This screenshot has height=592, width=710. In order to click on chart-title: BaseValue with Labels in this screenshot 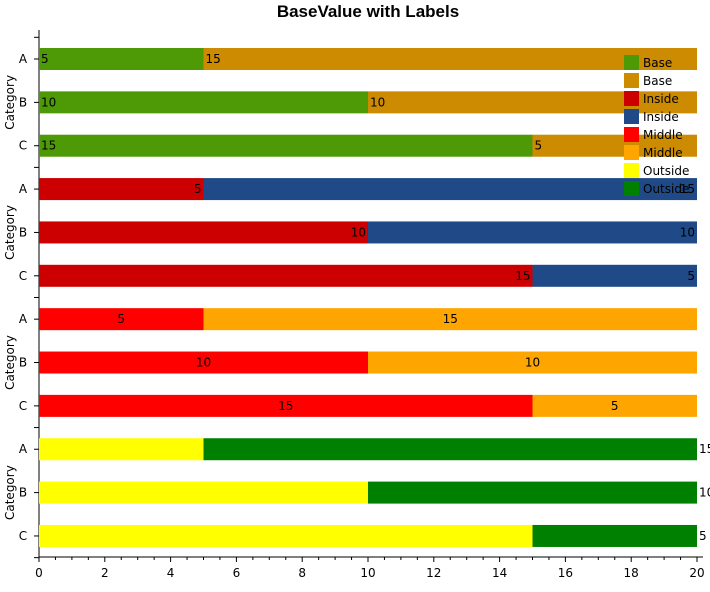, I will do `click(368, 11)`.